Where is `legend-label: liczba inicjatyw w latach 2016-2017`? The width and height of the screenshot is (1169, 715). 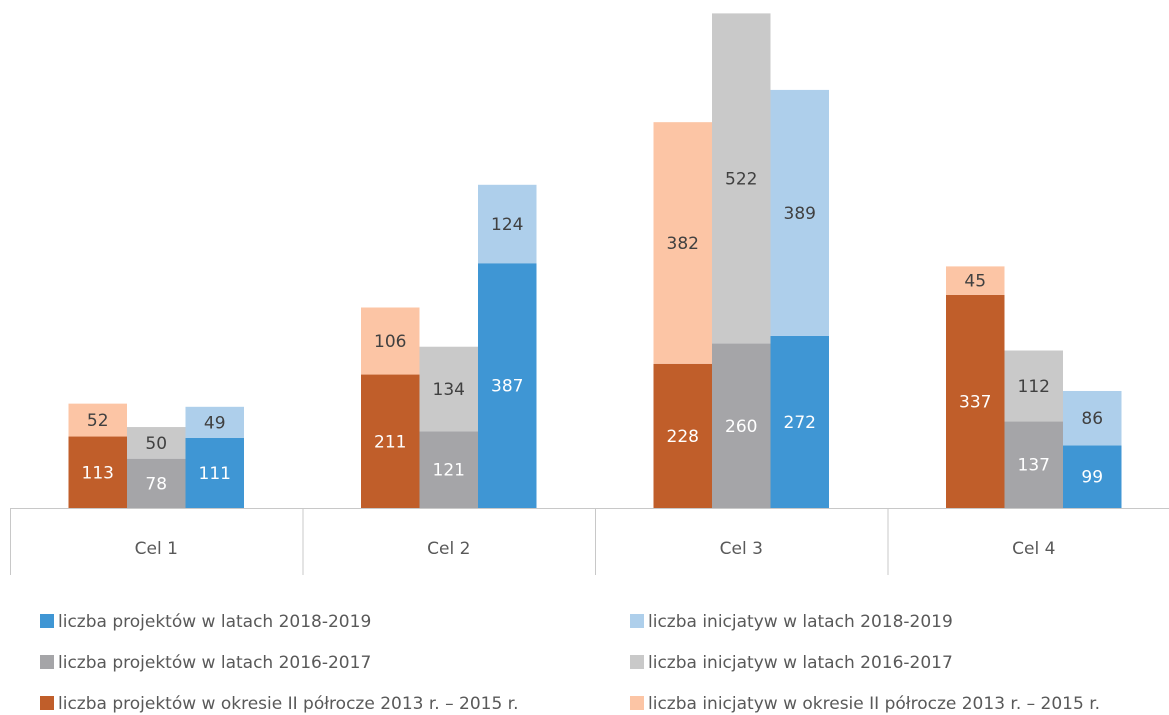 legend-label: liczba inicjatyw w latach 2016-2017 is located at coordinates (800, 663).